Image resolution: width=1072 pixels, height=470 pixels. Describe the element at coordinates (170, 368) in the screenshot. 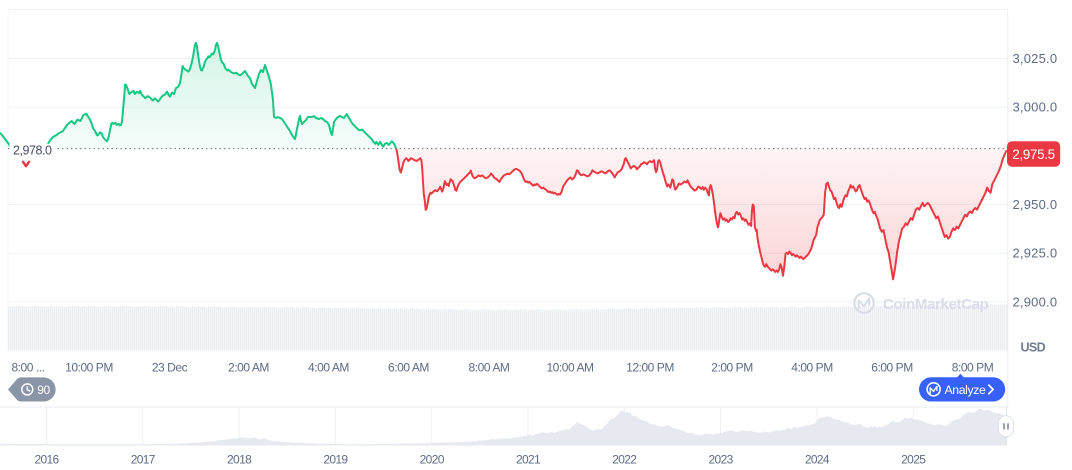

I see `svg-text: 23 Dec` at that location.